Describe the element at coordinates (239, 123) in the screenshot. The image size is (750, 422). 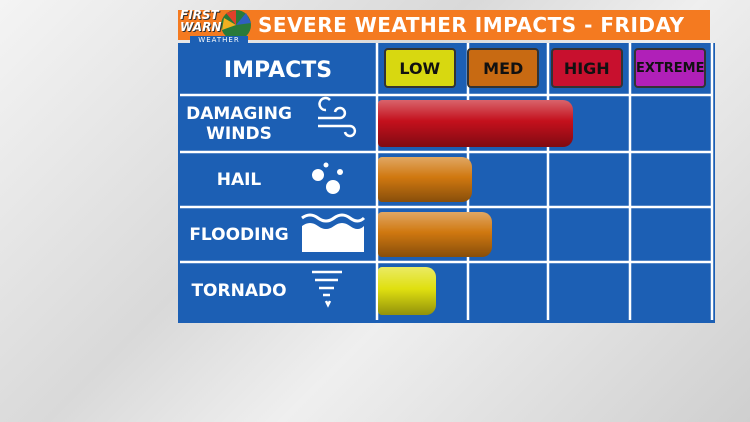
I see `y-tick-label: DAMAGING WINDS` at that location.